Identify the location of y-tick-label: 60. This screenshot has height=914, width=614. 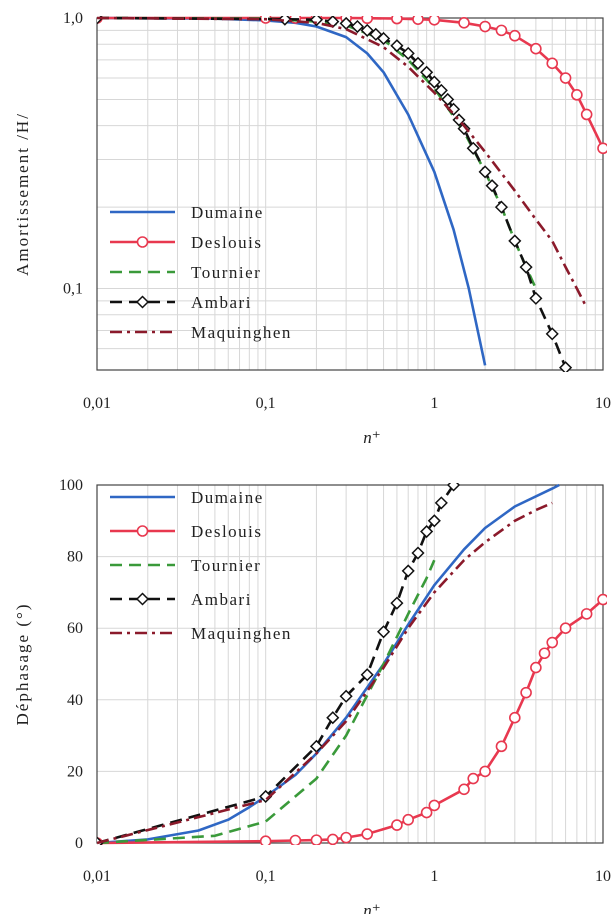
(75, 628).